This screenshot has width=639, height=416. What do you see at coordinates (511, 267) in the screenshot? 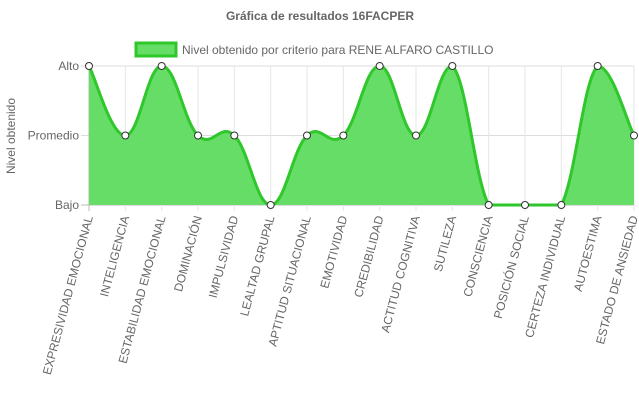
I see `x-tick-label: POSICIÓN SOCIAL` at bounding box center [511, 267].